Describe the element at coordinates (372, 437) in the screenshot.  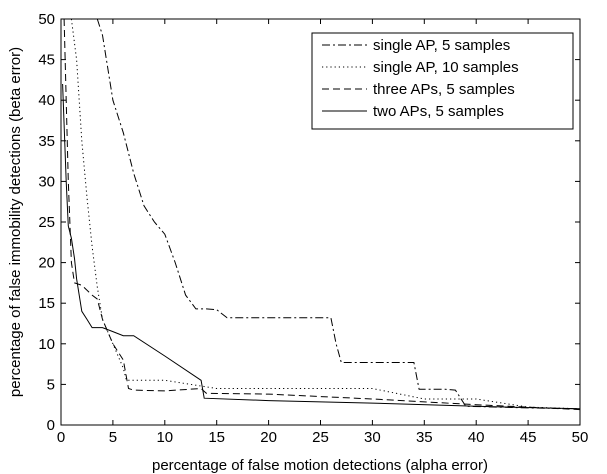
I see `x-tick-label: 30` at that location.